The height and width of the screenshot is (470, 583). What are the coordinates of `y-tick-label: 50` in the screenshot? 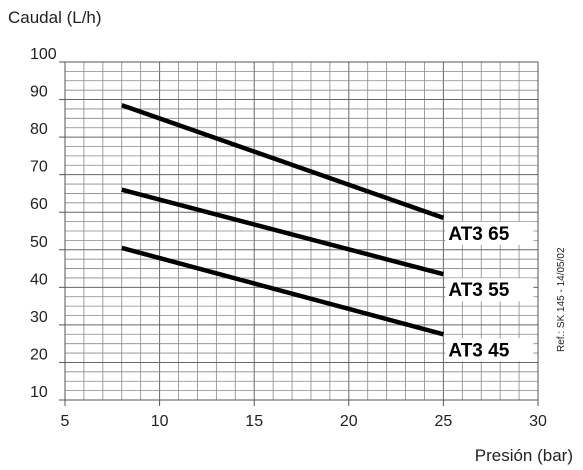 It's located at (39, 242).